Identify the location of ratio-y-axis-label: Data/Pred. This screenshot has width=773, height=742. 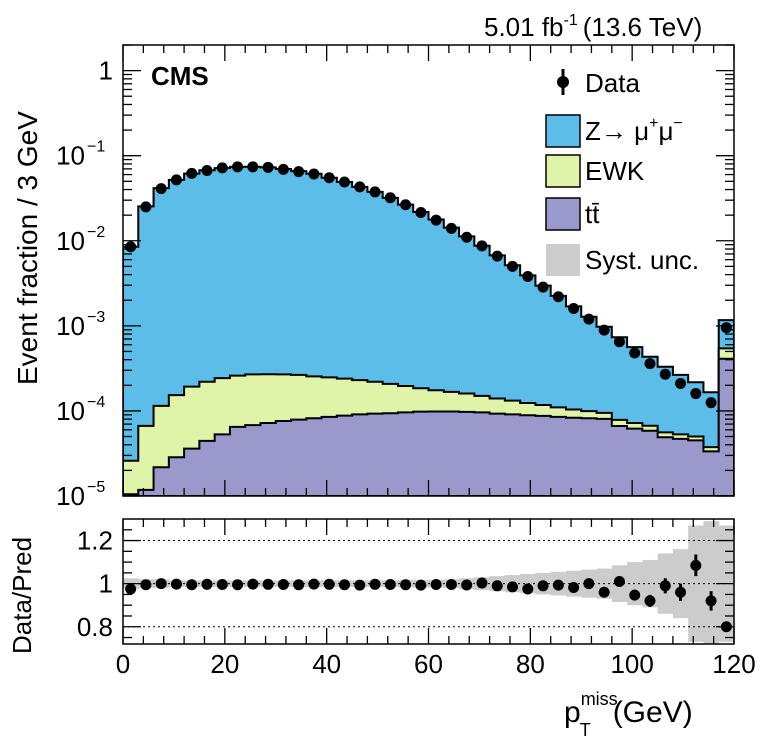
(22, 595).